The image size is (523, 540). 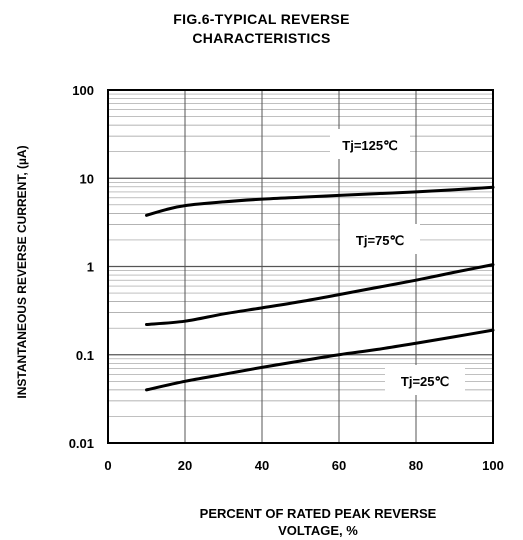 I want to click on y-tick-label: 1, so click(x=90, y=267).